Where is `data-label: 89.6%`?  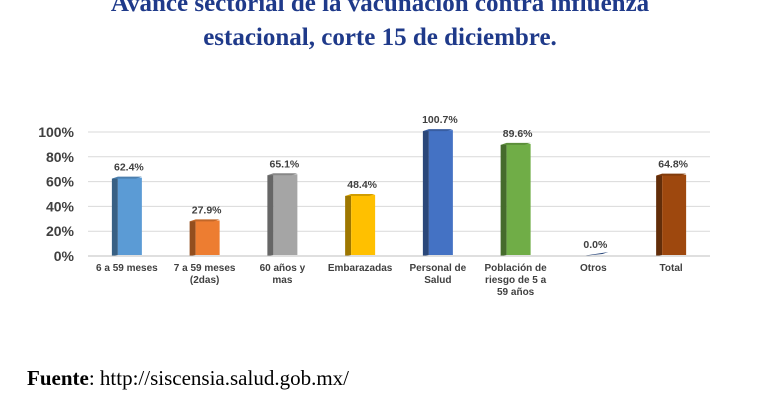
data-label: 89.6% is located at coordinates (518, 134).